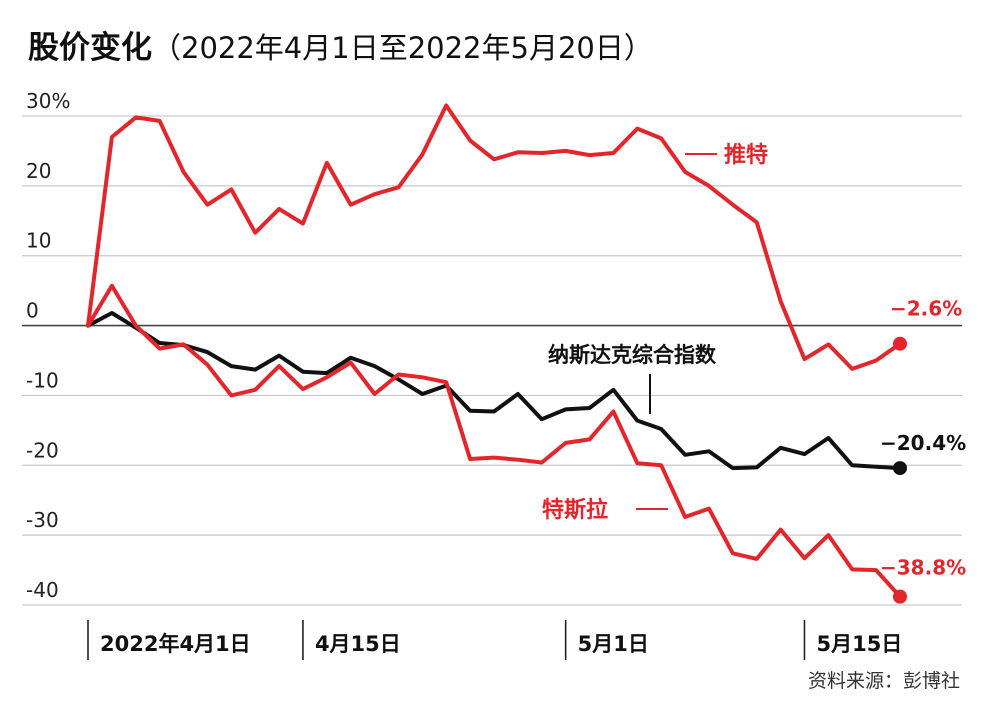 The height and width of the screenshot is (713, 1000). What do you see at coordinates (402, 48) in the screenshot?
I see `title-subtitle: （2022年4月1日至2022年5月20日）` at bounding box center [402, 48].